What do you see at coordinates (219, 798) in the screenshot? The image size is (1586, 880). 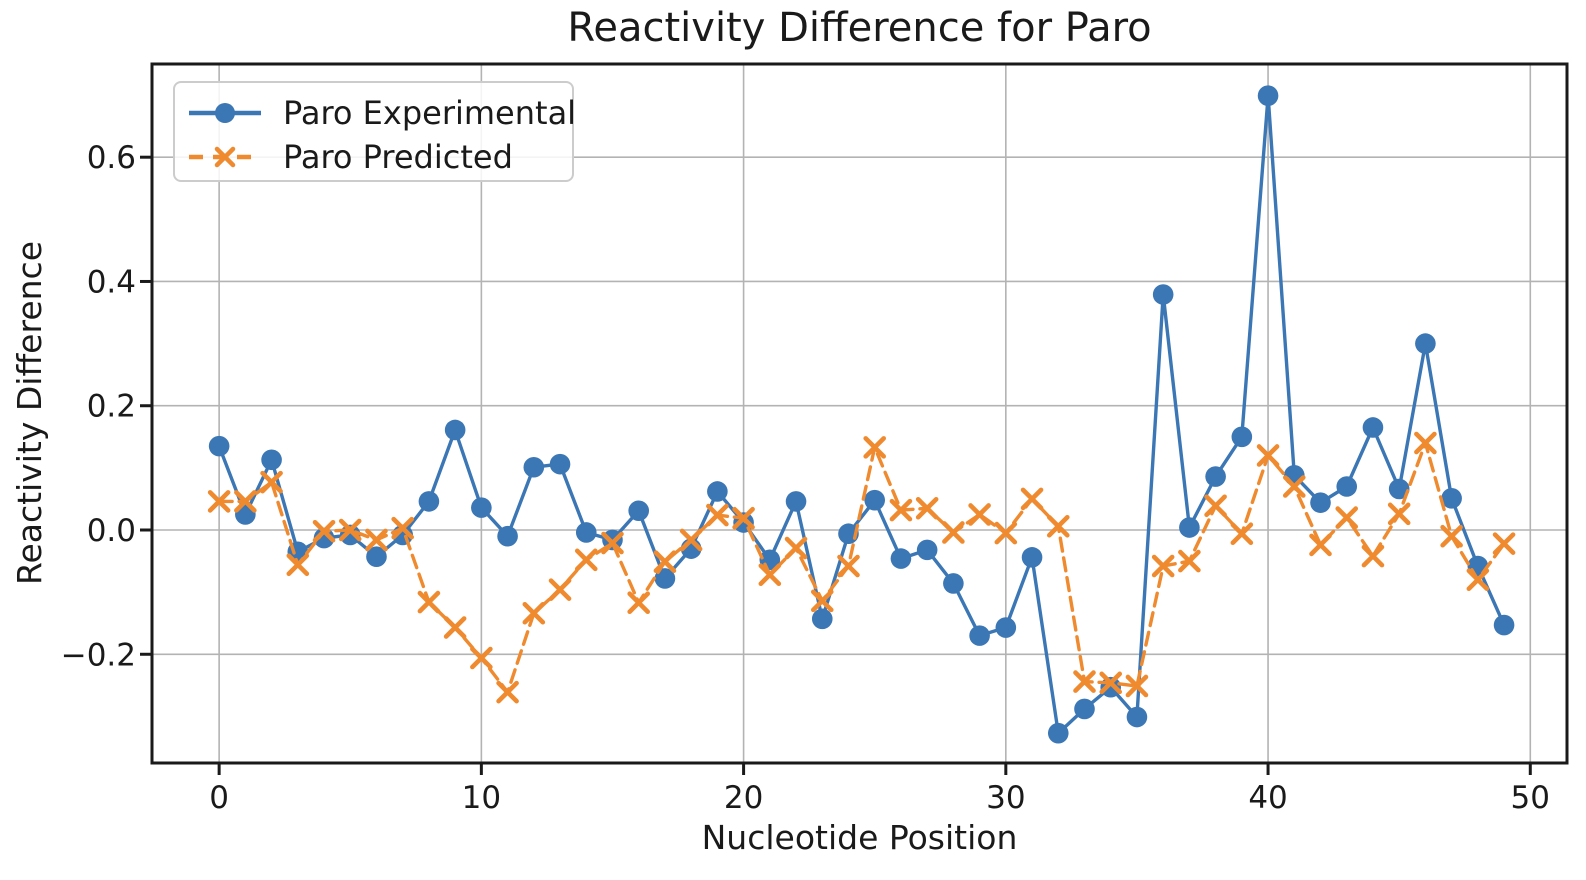 I see `x-tick-label: 0` at bounding box center [219, 798].